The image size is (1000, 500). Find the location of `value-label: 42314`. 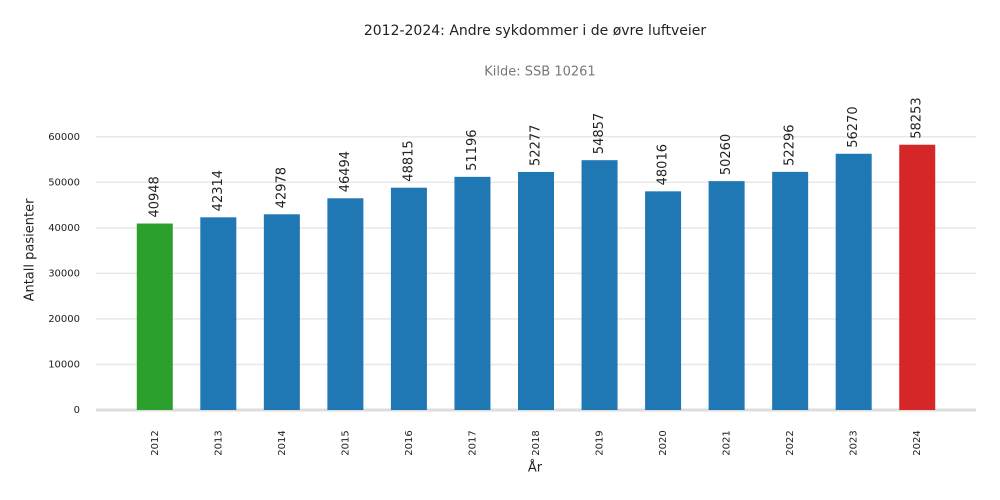

value-label: 42314 is located at coordinates (218, 190).